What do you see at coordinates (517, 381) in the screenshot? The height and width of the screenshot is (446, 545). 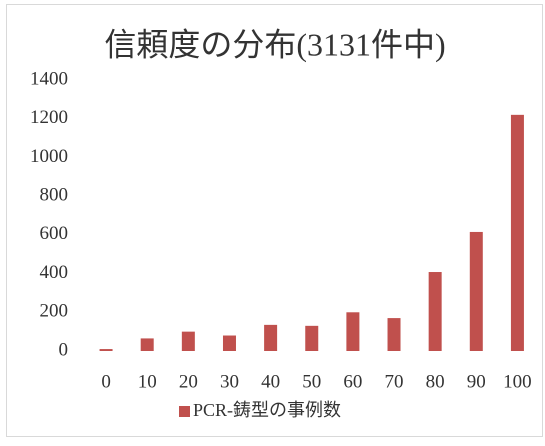 I see `x-tick-label: 100` at bounding box center [517, 381].